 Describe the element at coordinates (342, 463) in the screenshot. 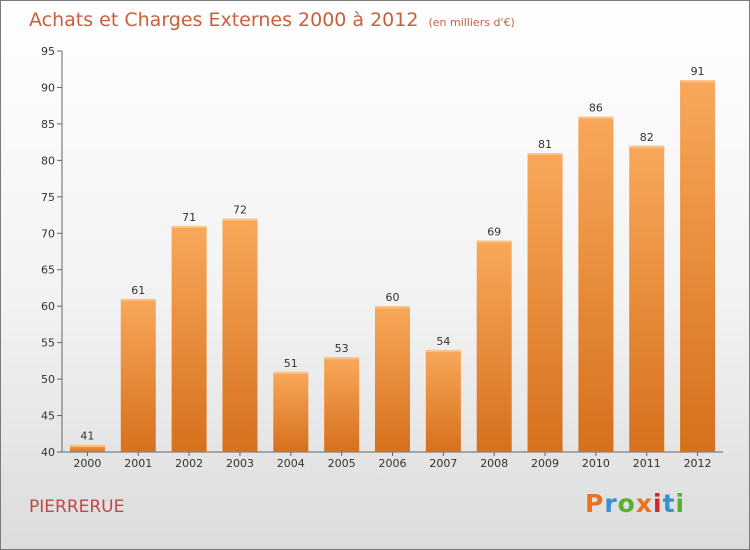

I see `x-tick-label: 2005` at that location.